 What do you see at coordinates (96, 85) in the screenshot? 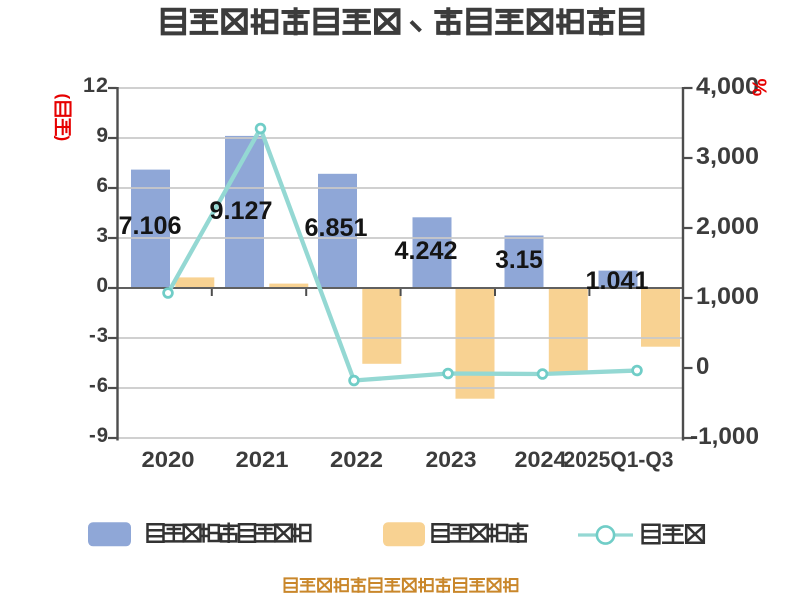
I see `svg-text: 12` at bounding box center [96, 85].